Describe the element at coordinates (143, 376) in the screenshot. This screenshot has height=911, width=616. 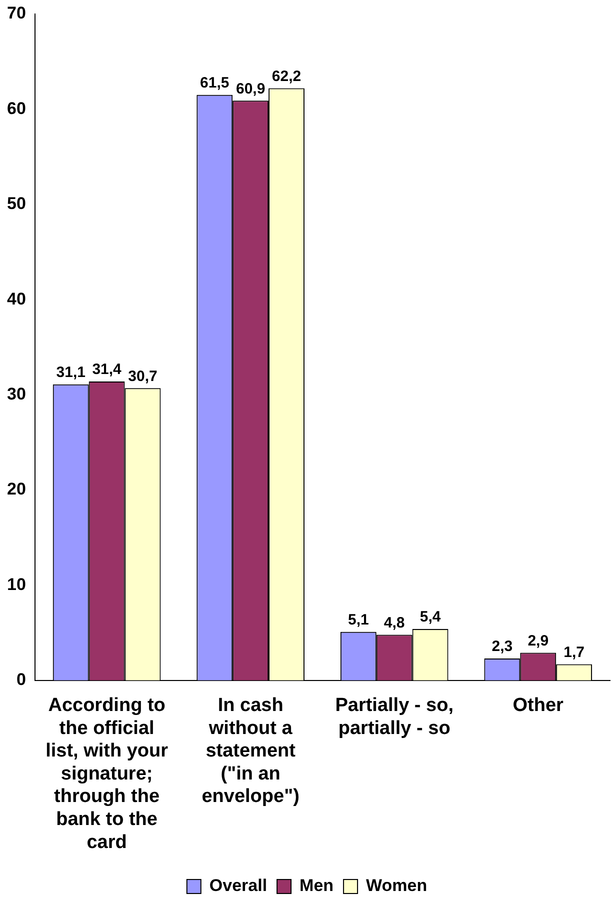
I see `data-label: 30,7` at that location.